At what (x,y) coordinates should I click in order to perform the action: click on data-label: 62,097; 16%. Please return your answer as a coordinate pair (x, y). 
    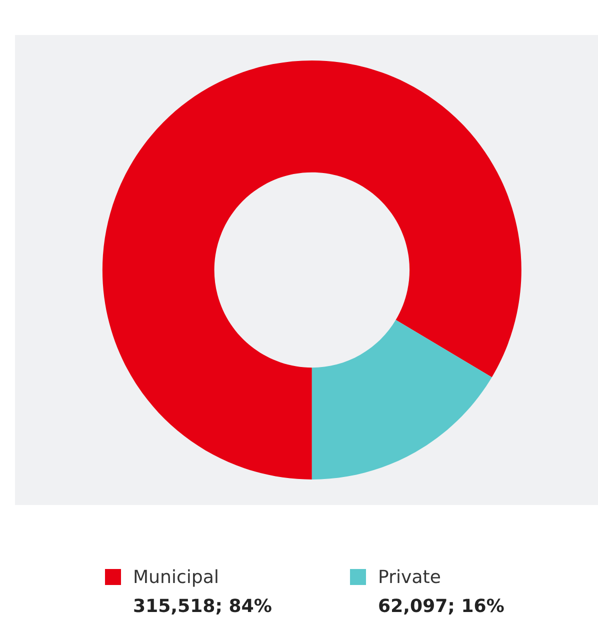
    Looking at the image, I should click on (441, 606).